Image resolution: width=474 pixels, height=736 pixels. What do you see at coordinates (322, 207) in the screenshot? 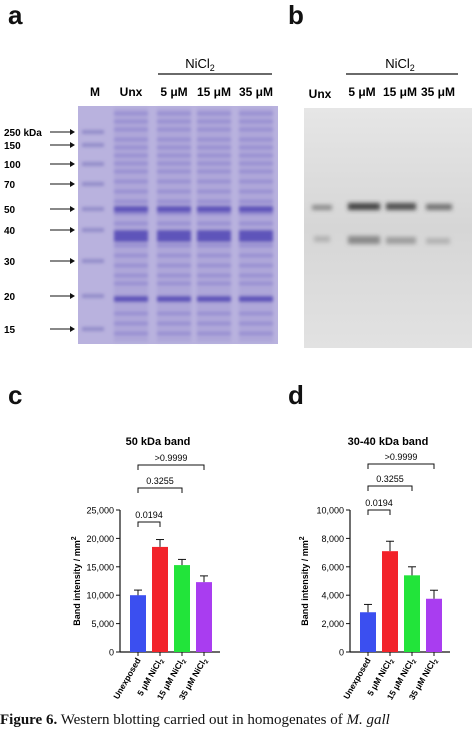
I see `blot-band-50-unx` at bounding box center [322, 207].